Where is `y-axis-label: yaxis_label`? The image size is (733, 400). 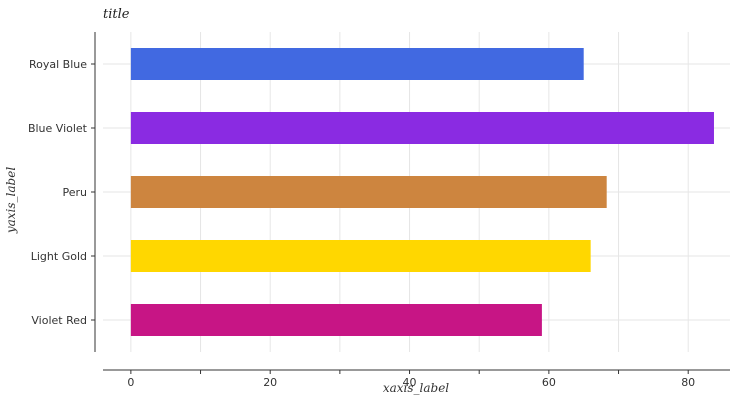
y-axis-label: yaxis_label is located at coordinates (11, 200).